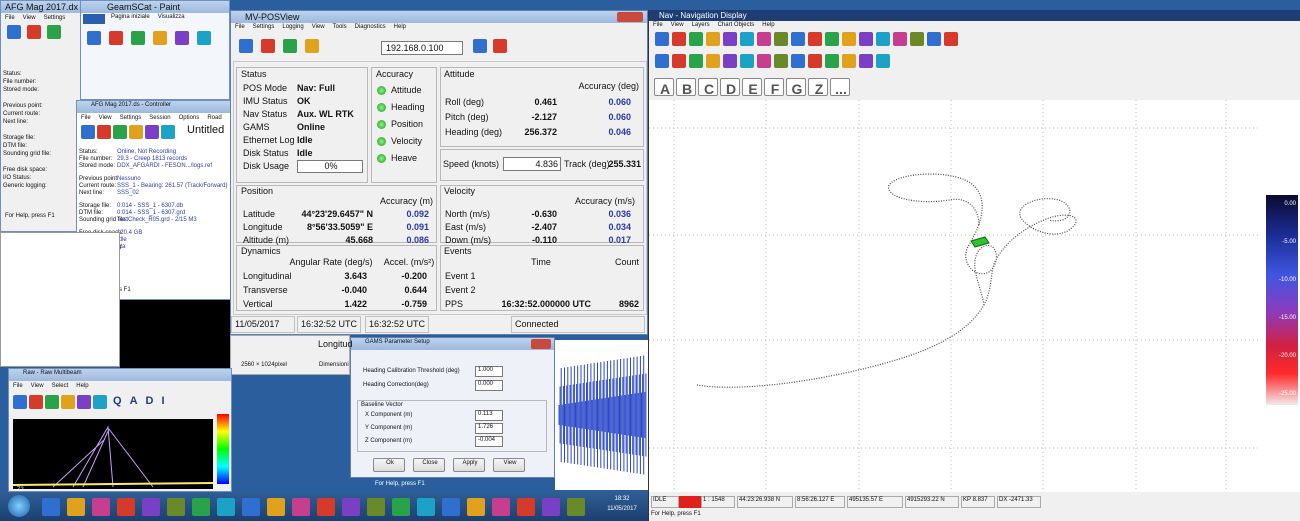 Image resolution: width=1300 pixels, height=521 pixels. Describe the element at coordinates (429, 465) in the screenshot. I see `button: Close` at that location.